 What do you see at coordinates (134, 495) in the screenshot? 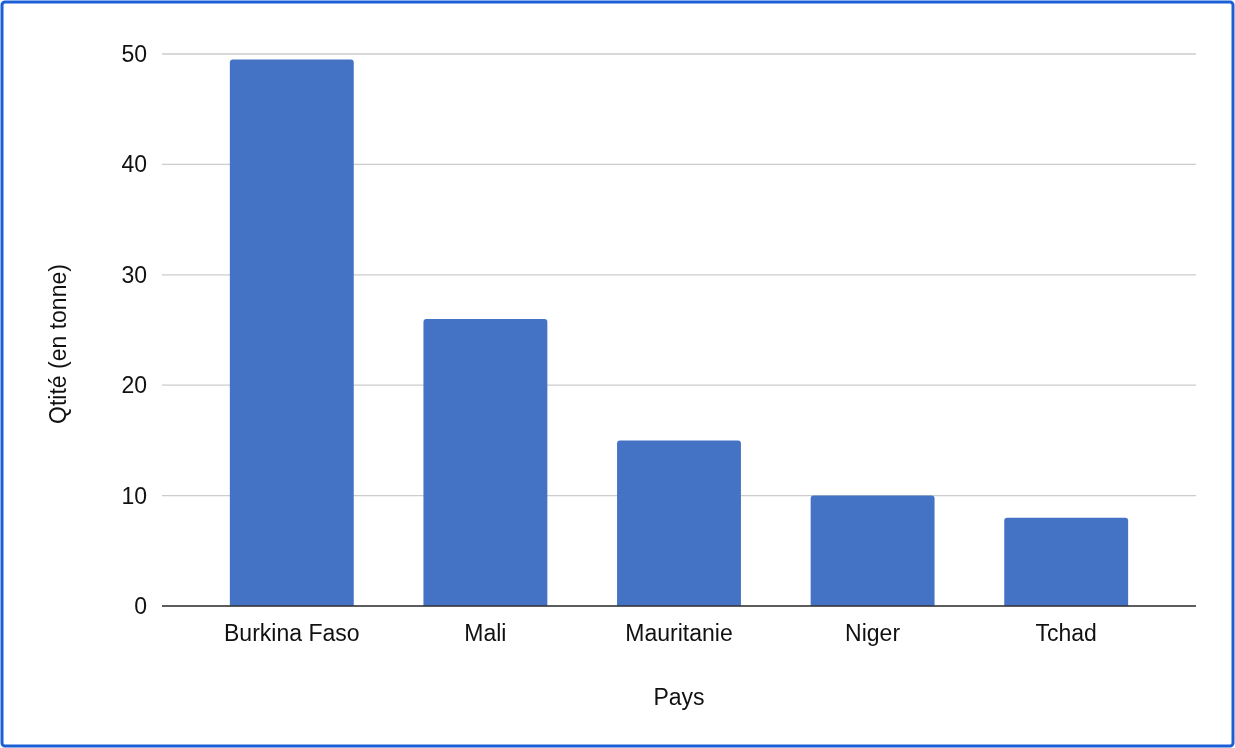
I see `y-tick-label: 10` at bounding box center [134, 495].